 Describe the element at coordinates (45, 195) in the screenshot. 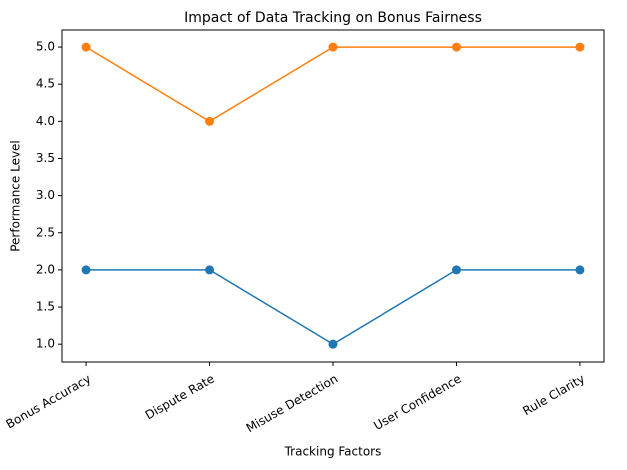

I see `y-tick-label: 3.0` at that location.